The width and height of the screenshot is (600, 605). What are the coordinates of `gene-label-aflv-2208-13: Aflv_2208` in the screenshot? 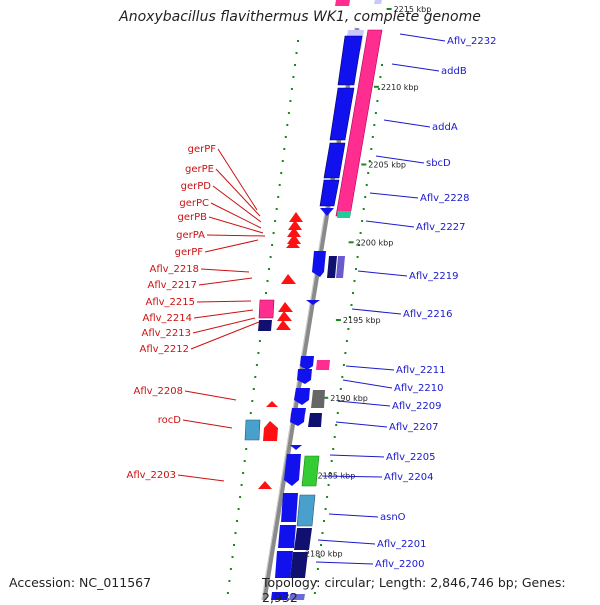 It's located at (185, 393).